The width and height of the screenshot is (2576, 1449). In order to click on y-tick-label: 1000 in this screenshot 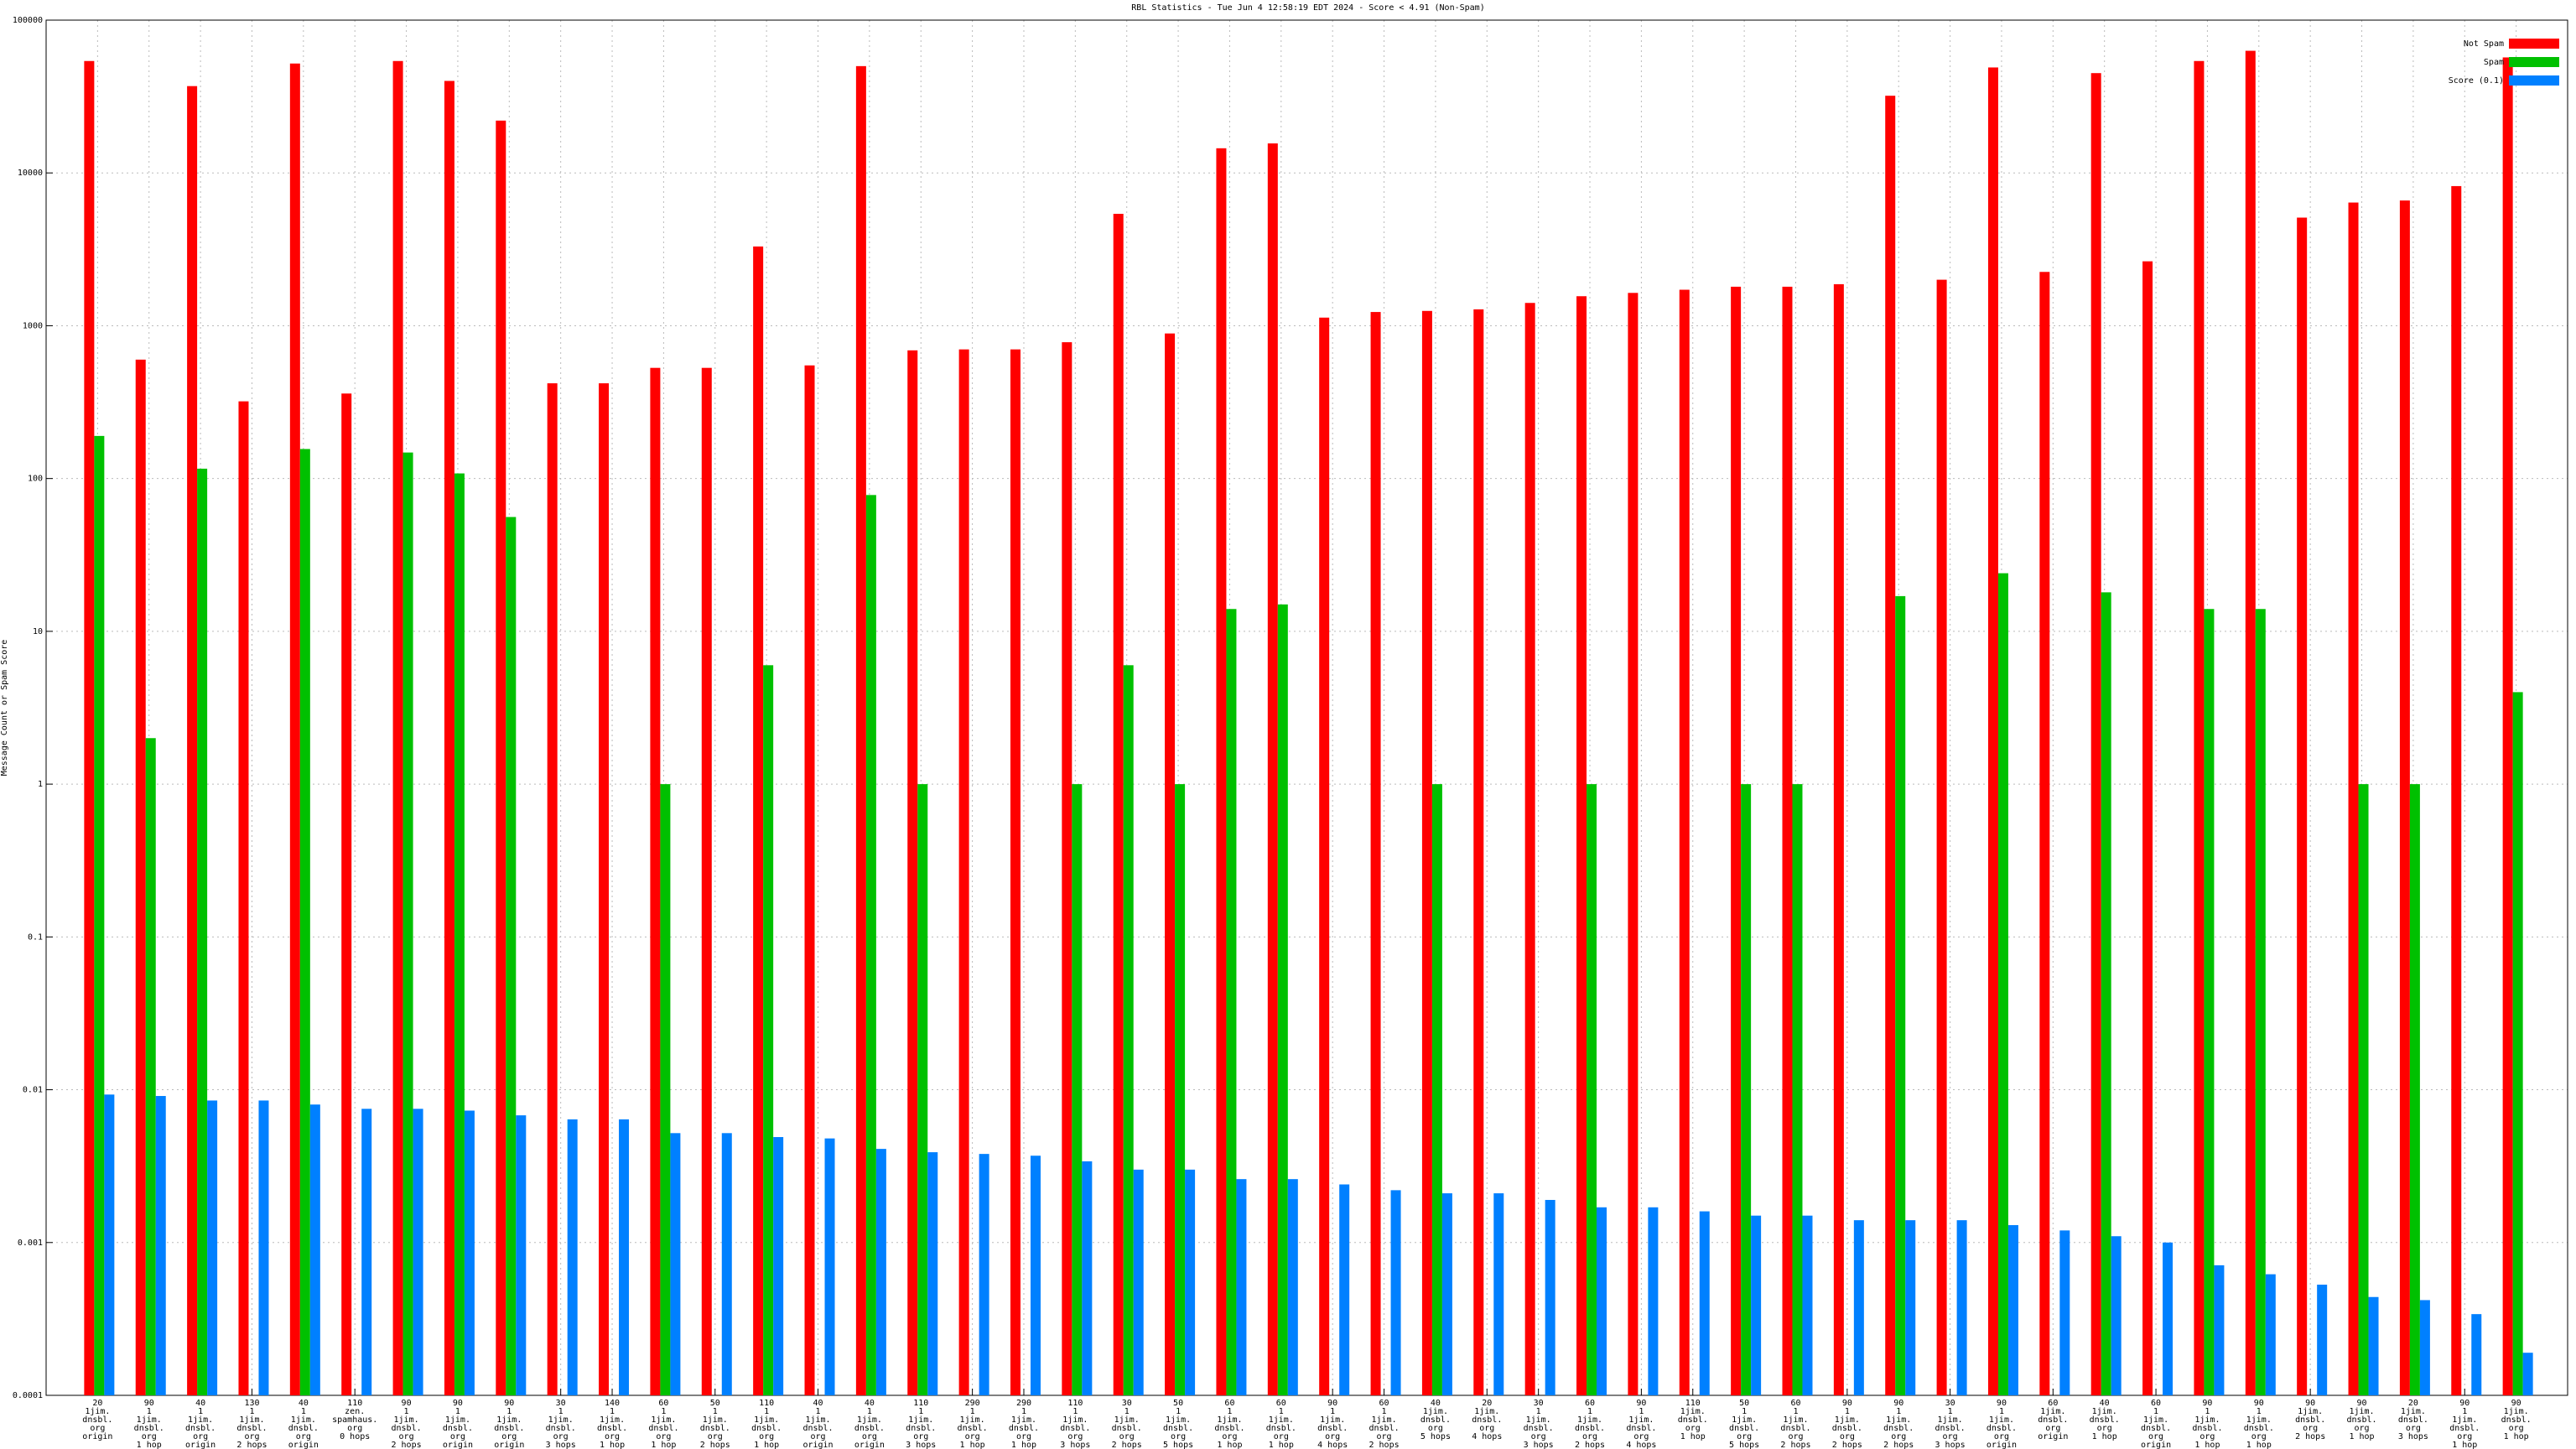, I will do `click(33, 325)`.